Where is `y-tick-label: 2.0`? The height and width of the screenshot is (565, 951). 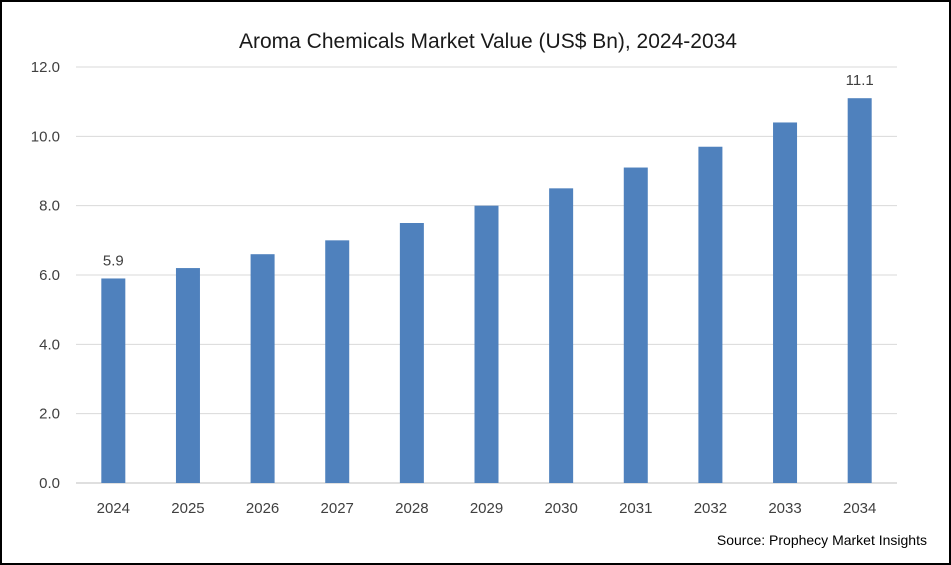
y-tick-label: 2.0 is located at coordinates (49, 414).